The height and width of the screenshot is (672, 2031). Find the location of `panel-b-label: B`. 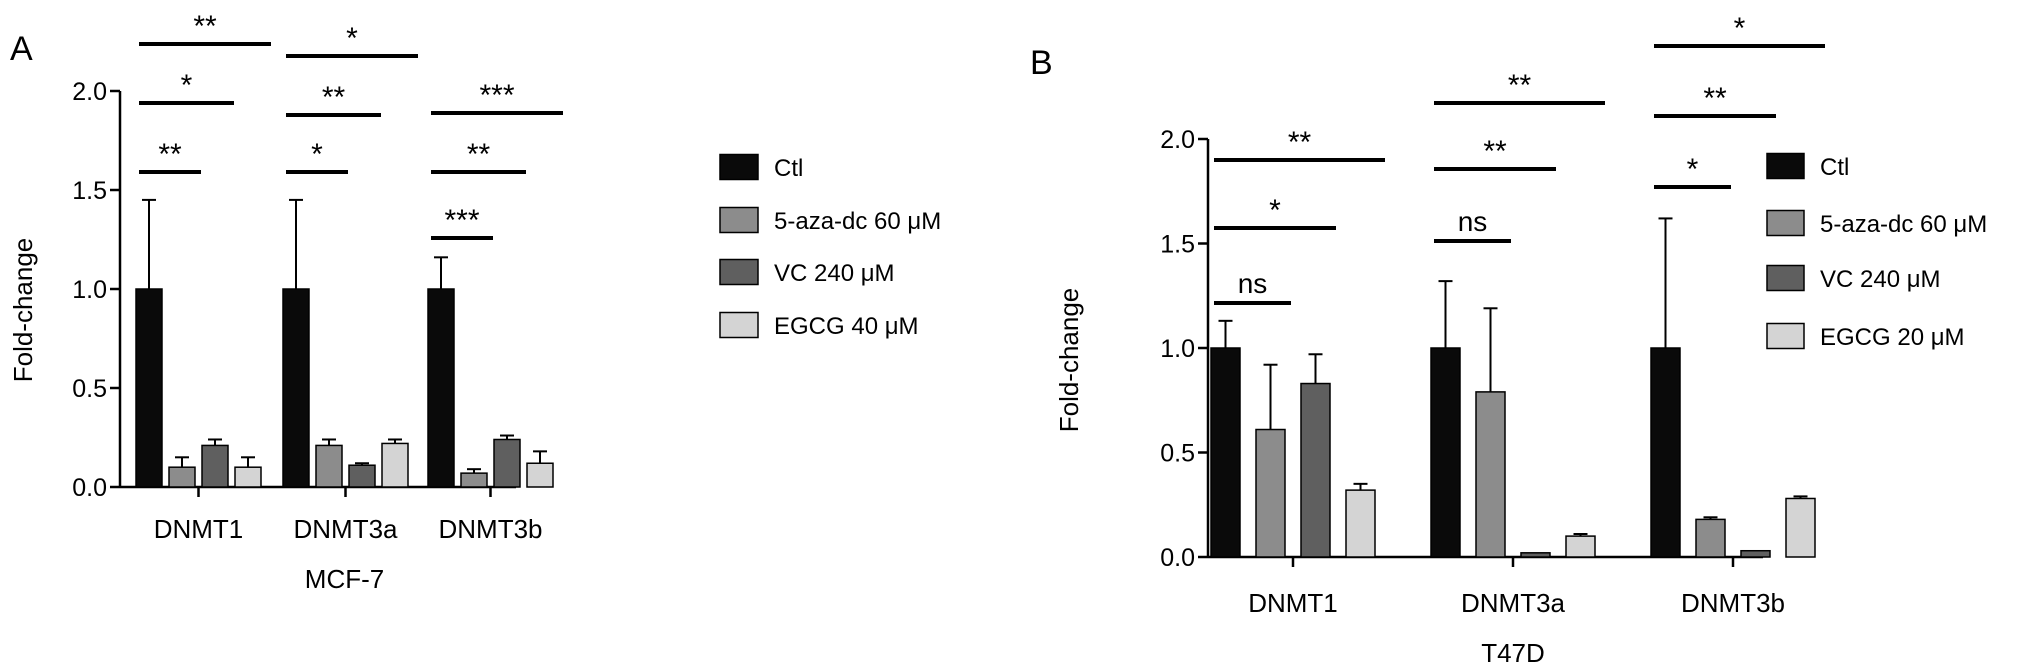

panel-b-label: B is located at coordinates (1041, 63).